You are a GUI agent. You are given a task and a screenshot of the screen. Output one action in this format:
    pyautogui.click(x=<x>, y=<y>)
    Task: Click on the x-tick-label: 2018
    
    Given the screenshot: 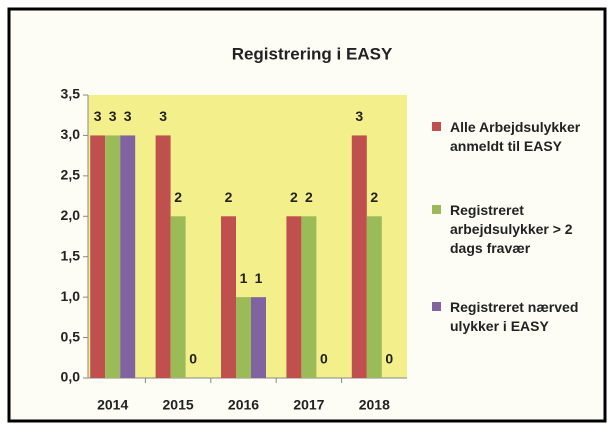 What is the action you would take?
    pyautogui.click(x=374, y=405)
    